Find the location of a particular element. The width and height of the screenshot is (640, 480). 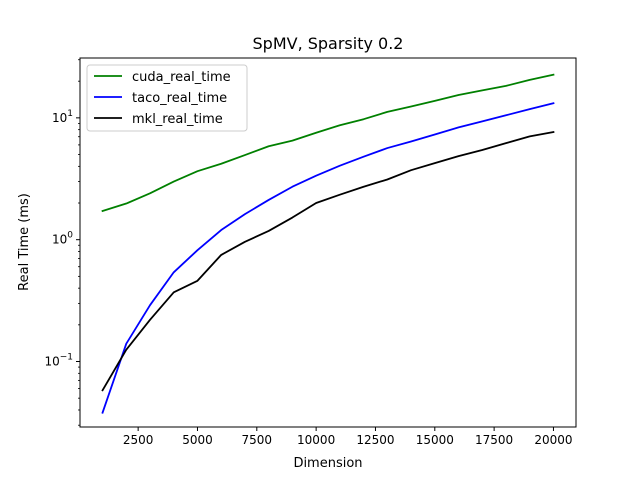

x-tick-label: 20000 is located at coordinates (553, 440).